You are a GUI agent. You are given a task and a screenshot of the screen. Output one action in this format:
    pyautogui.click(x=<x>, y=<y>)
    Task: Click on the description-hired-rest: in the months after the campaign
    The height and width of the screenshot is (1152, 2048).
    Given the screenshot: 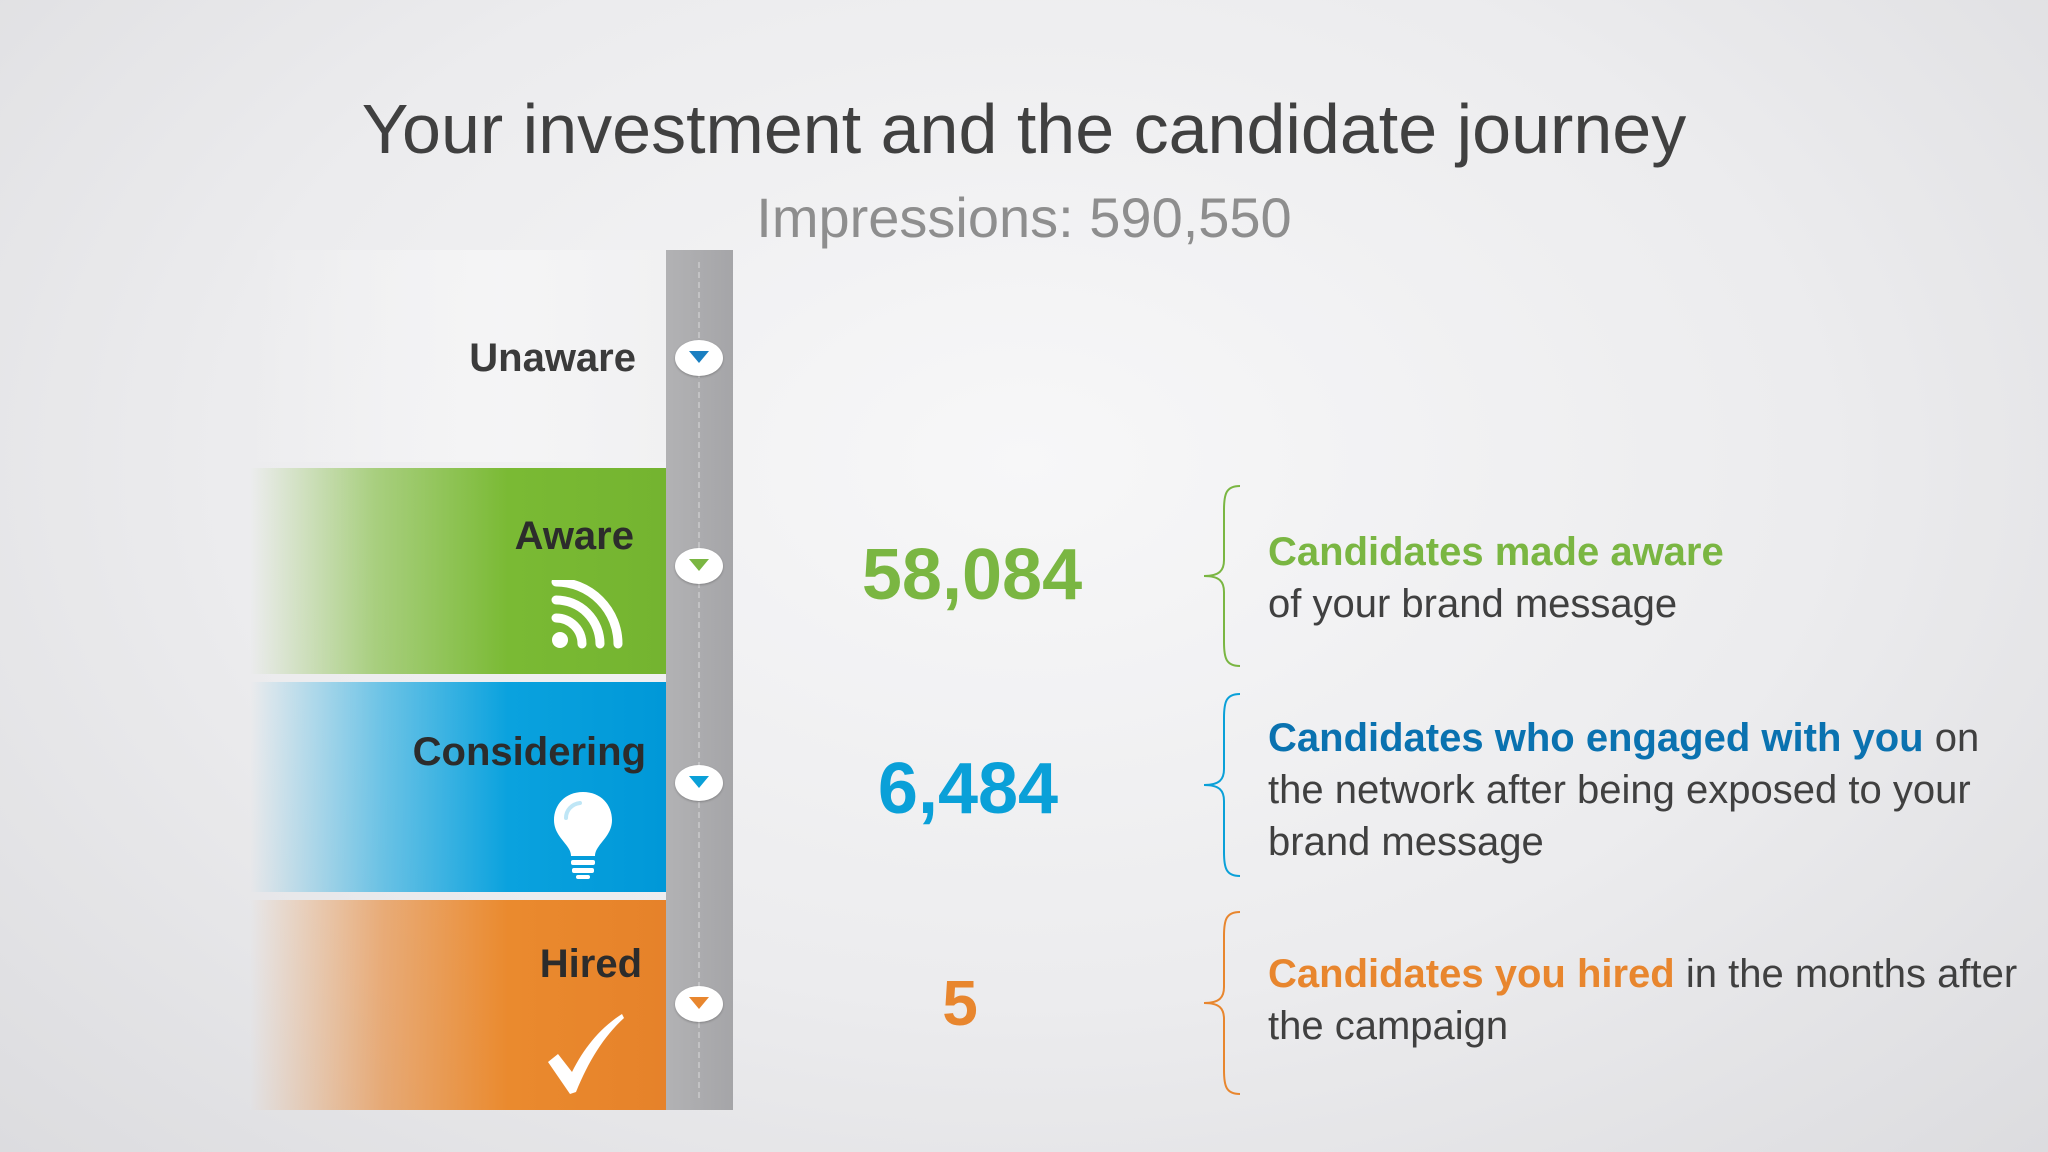 What is the action you would take?
    pyautogui.click(x=1643, y=1000)
    